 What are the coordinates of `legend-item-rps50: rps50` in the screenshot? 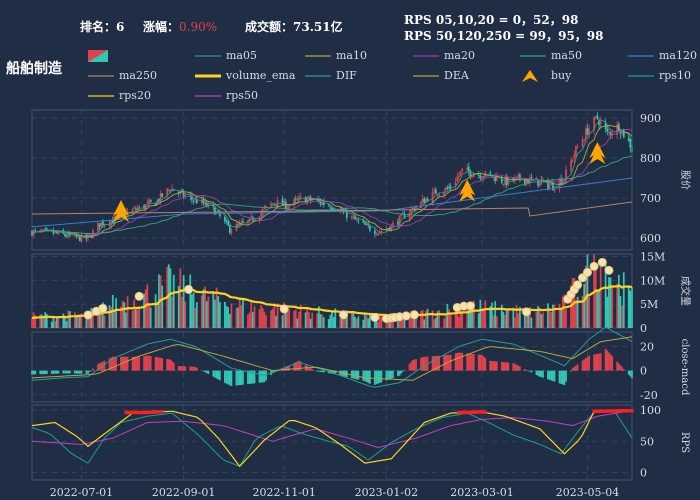 It's located at (226, 96).